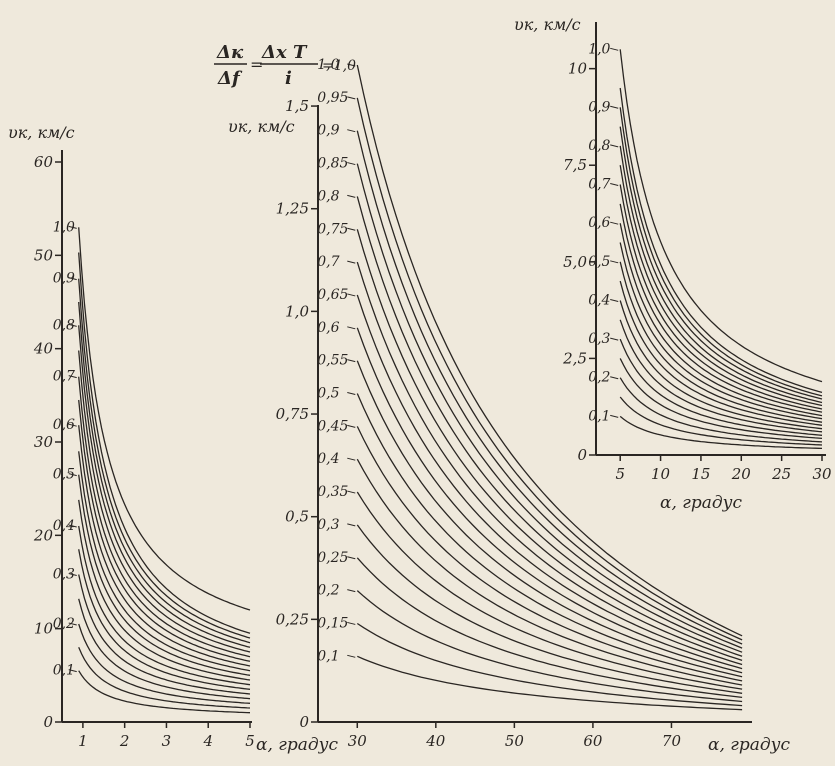 Image resolution: width=835 pixels, height=766 pixels. What do you see at coordinates (64, 377) in the screenshot?
I see `left-curve-label: 0,7` at bounding box center [64, 377].